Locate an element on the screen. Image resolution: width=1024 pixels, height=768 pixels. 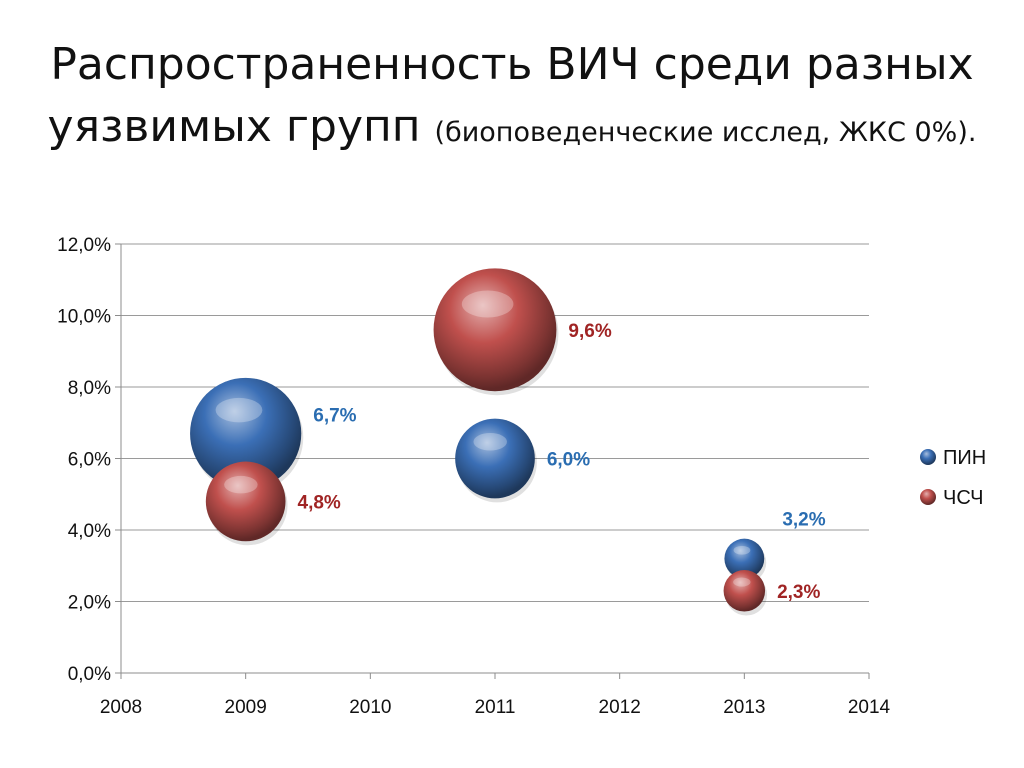
x-tick-label: 2008 is located at coordinates (121, 707).